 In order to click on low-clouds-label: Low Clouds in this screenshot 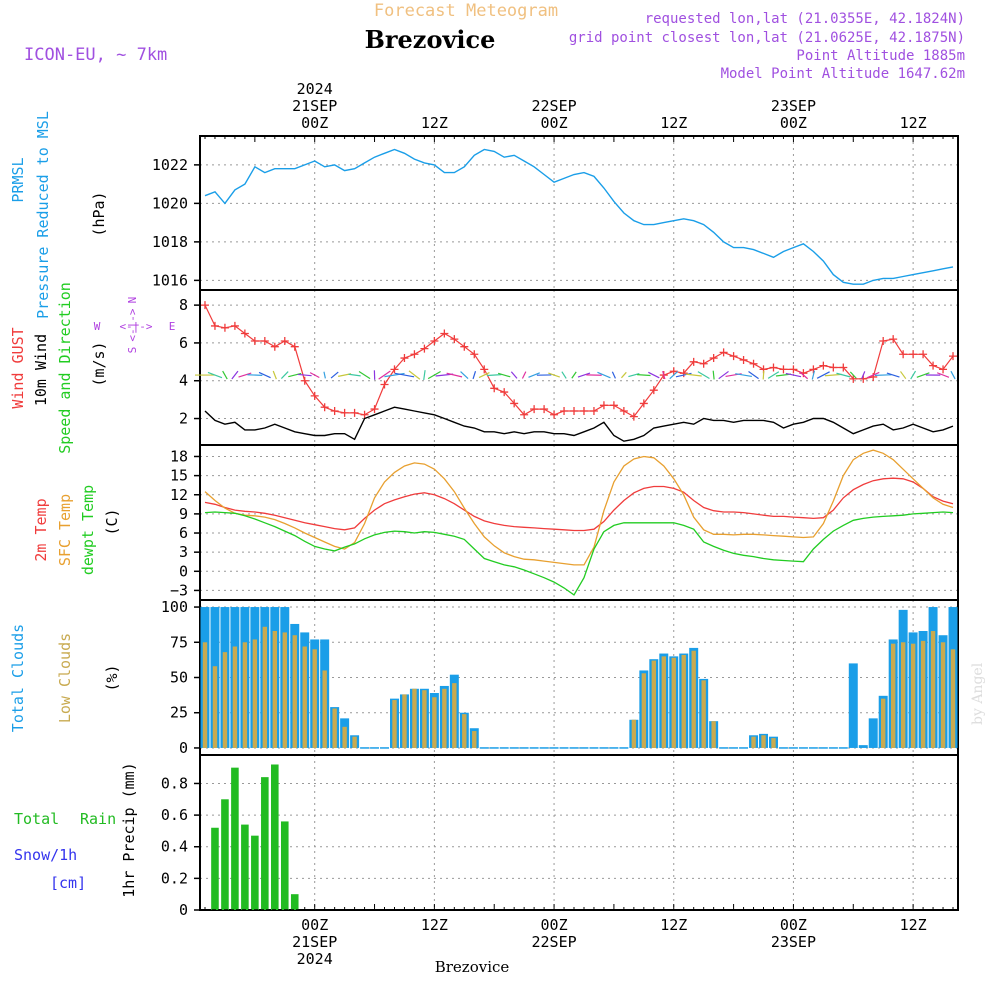, I will do `click(65, 678)`.